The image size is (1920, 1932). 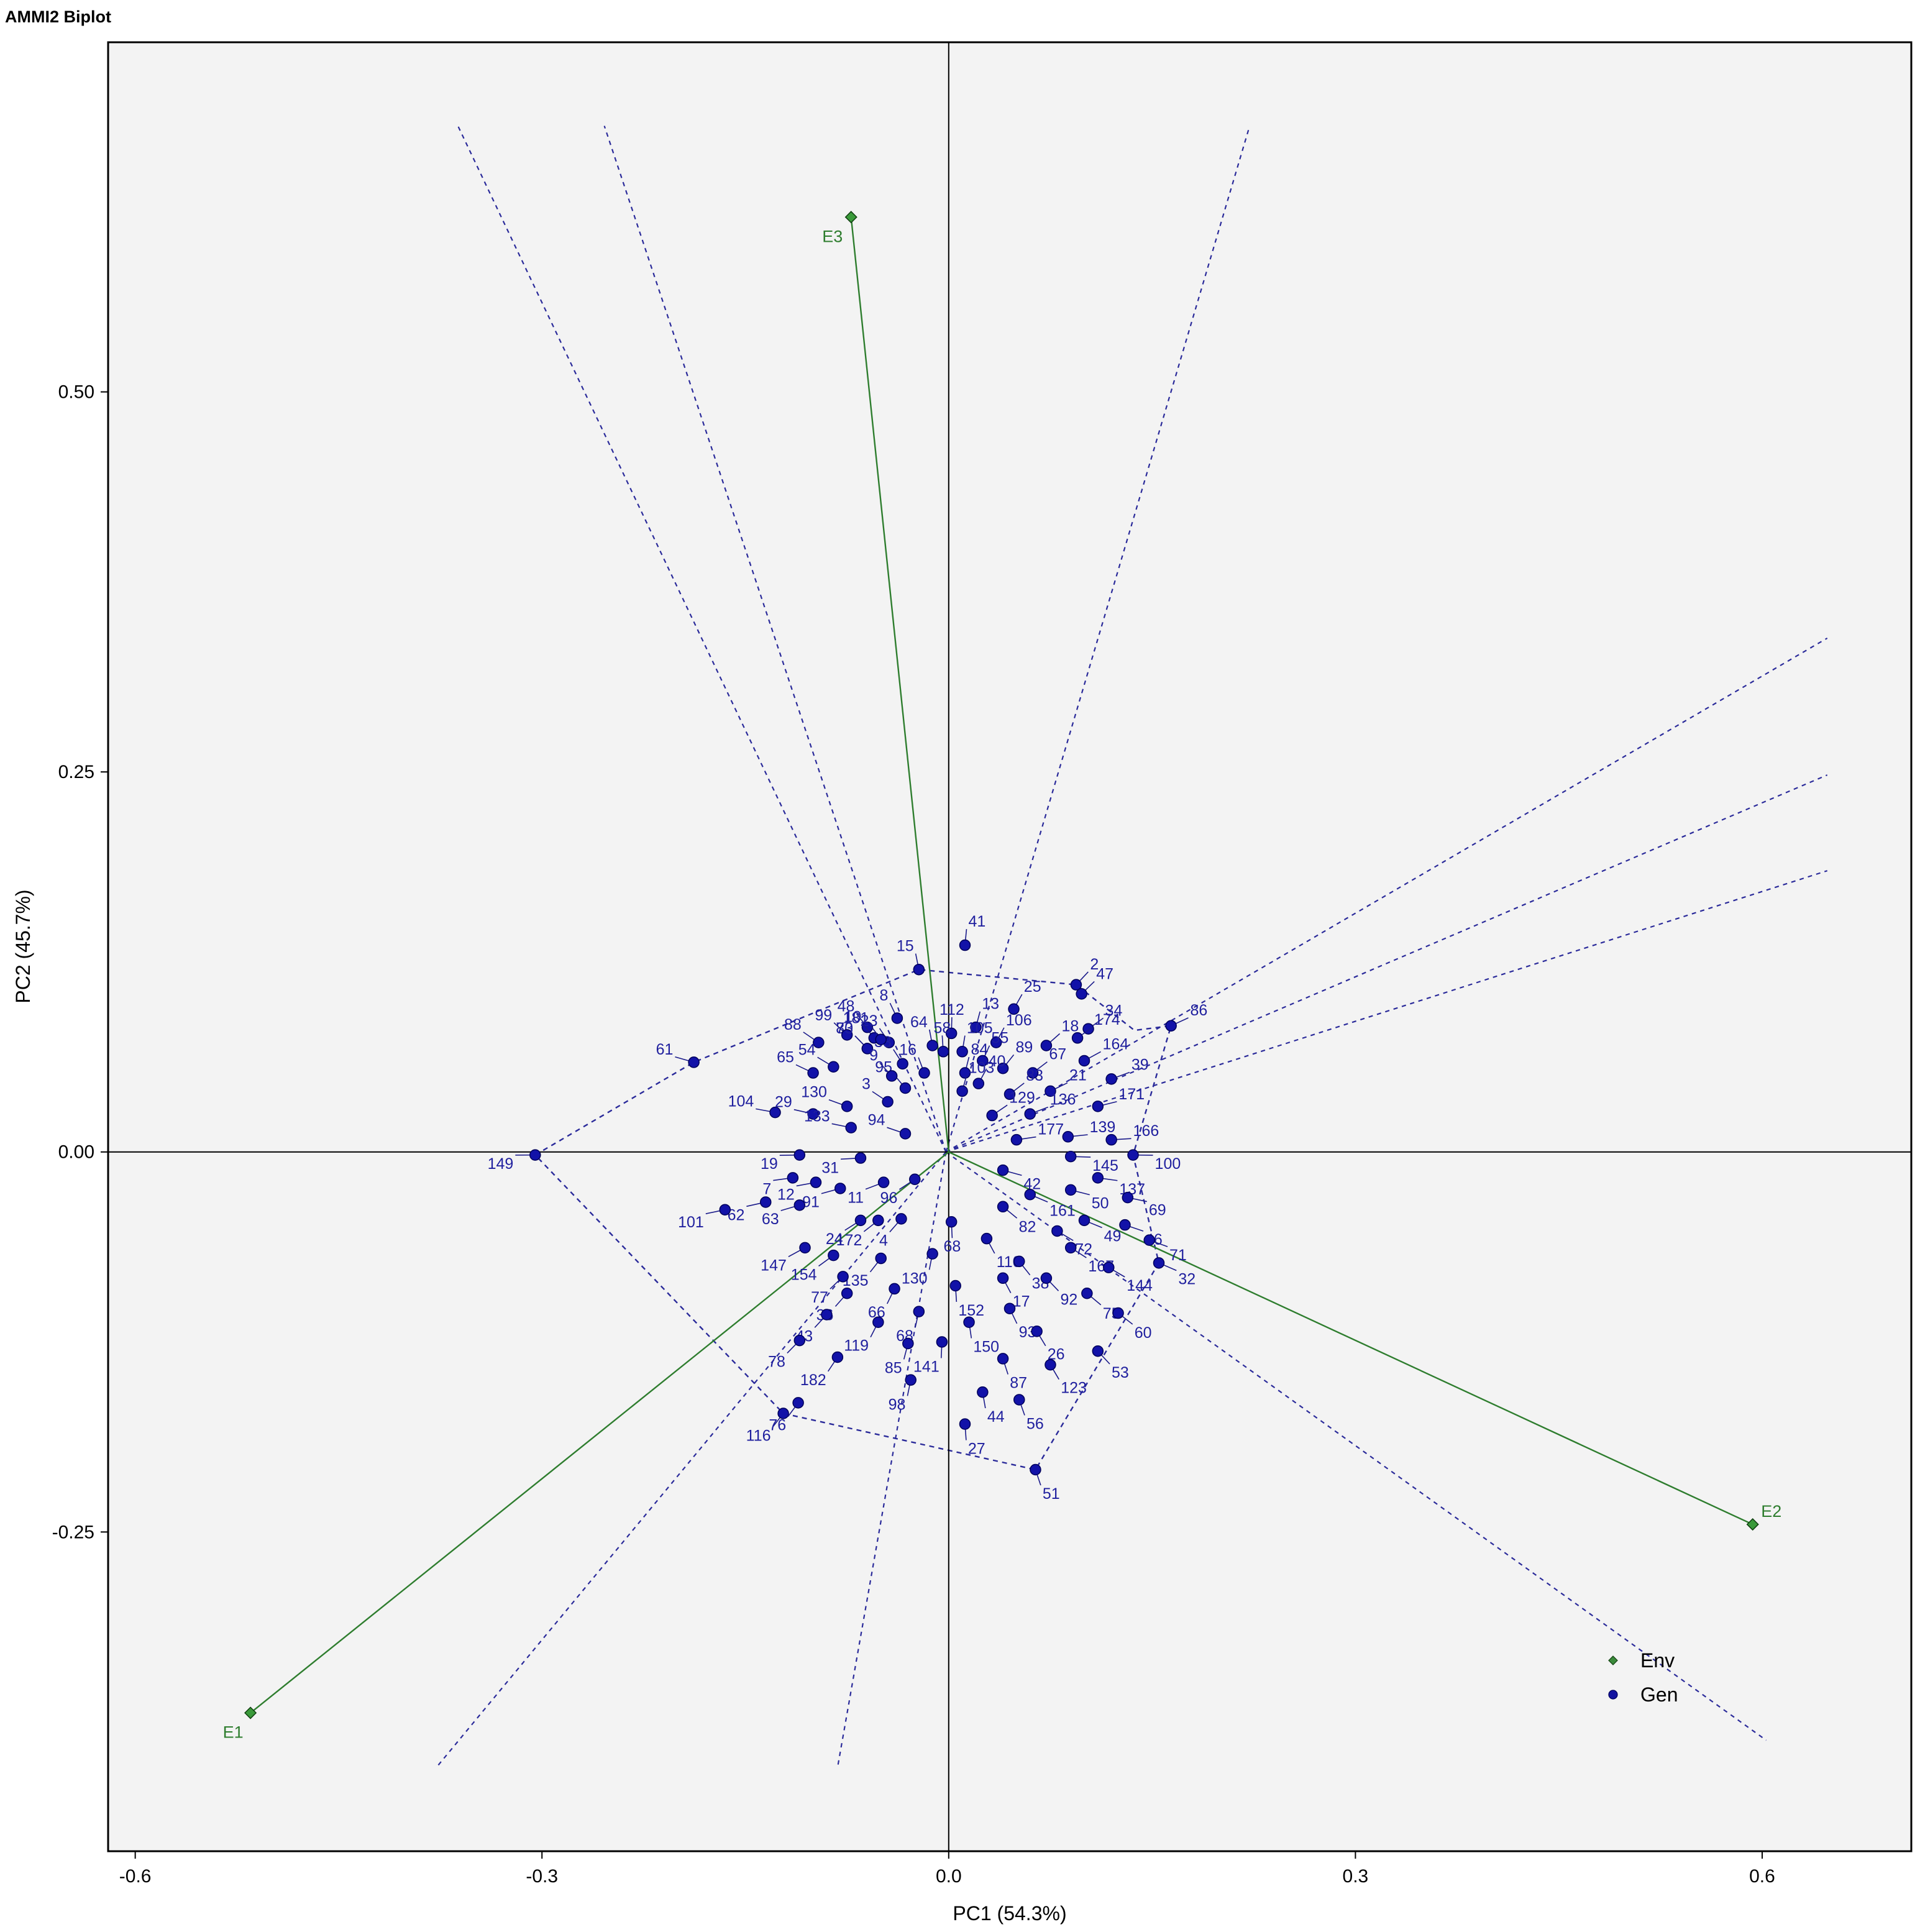 I want to click on genotype-label: 55, so click(x=1000, y=1038).